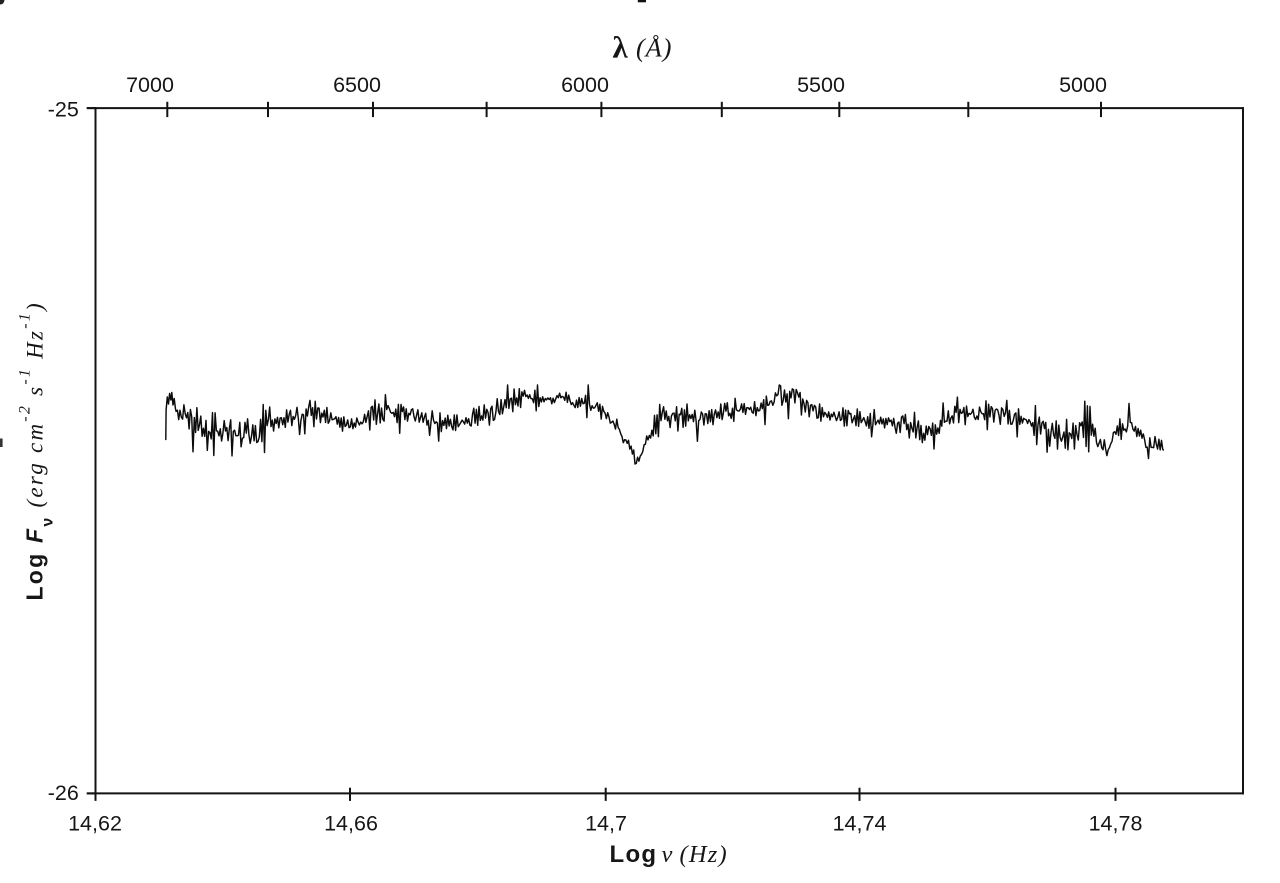 This screenshot has width=1280, height=883. What do you see at coordinates (634, 854) in the screenshot?
I see `svg-text: Log` at bounding box center [634, 854].